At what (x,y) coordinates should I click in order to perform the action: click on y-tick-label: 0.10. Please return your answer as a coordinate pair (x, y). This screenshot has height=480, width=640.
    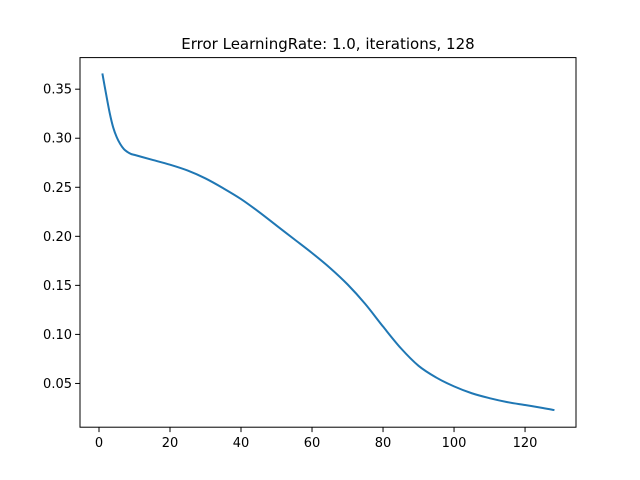
    Looking at the image, I should click on (57, 335).